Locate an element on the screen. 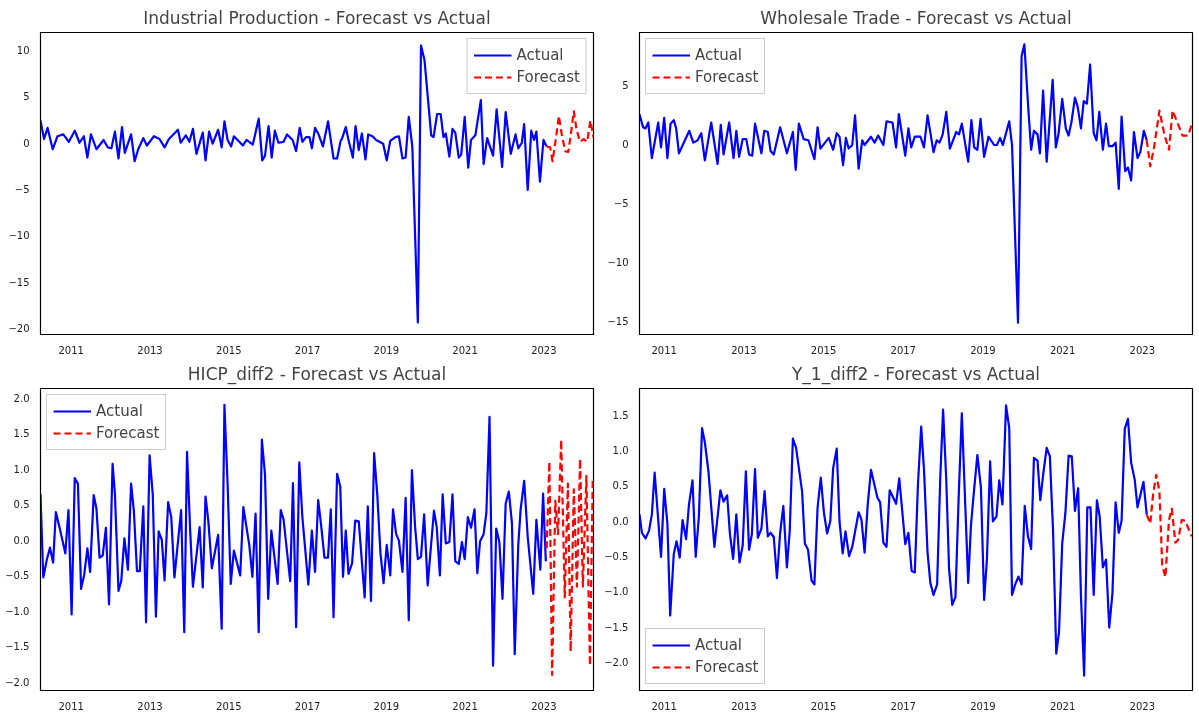  y-tick-label: −20 is located at coordinates (19, 329).